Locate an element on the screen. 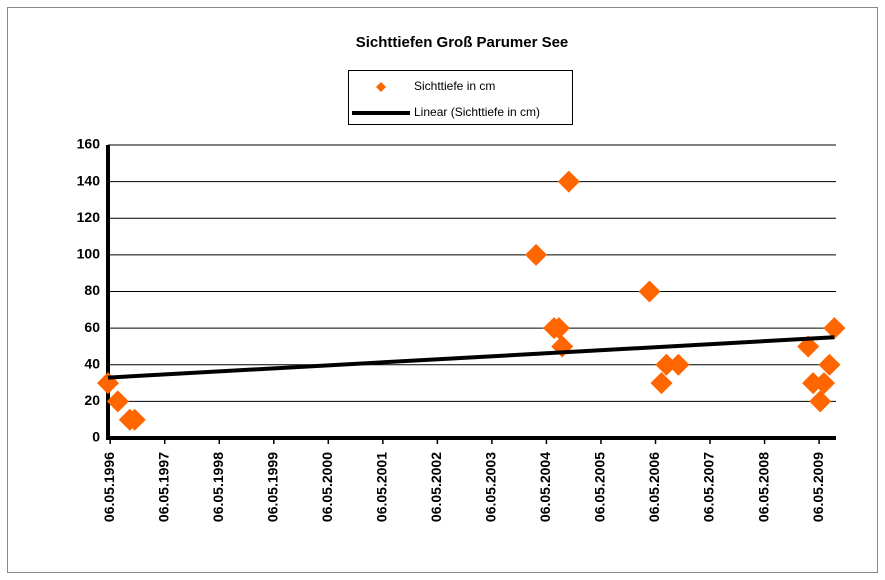  x-tick-label: 06.05.2009 is located at coordinates (818, 487).